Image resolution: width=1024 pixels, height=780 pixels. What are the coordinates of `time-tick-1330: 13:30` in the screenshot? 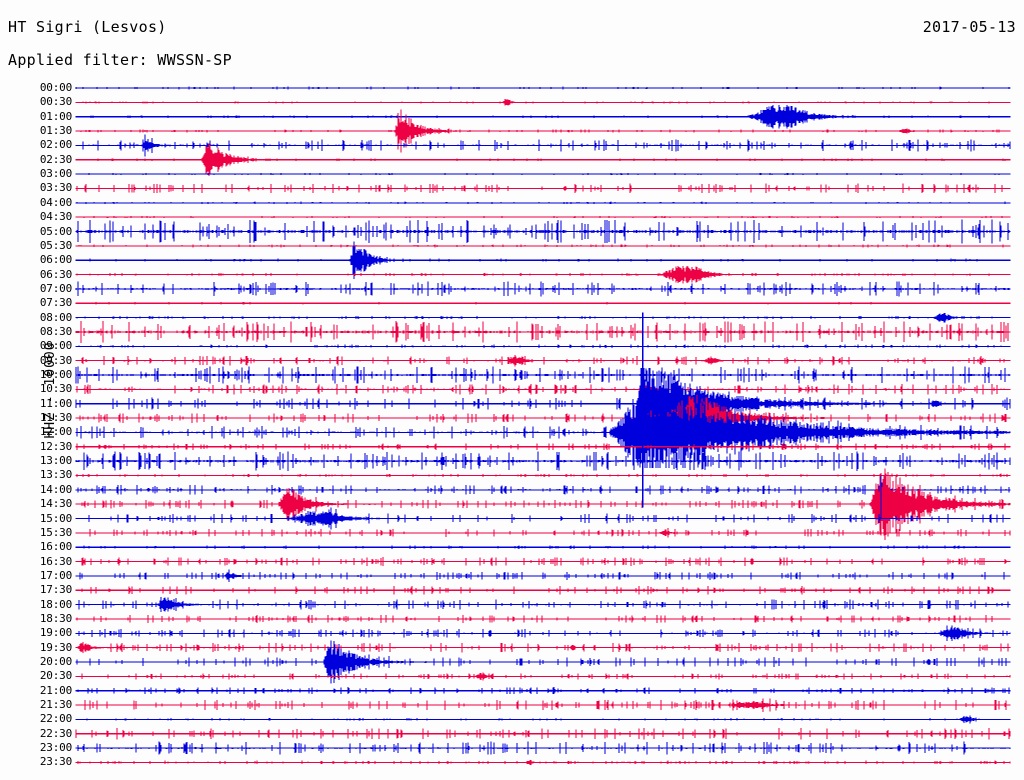 It's located at (55, 475).